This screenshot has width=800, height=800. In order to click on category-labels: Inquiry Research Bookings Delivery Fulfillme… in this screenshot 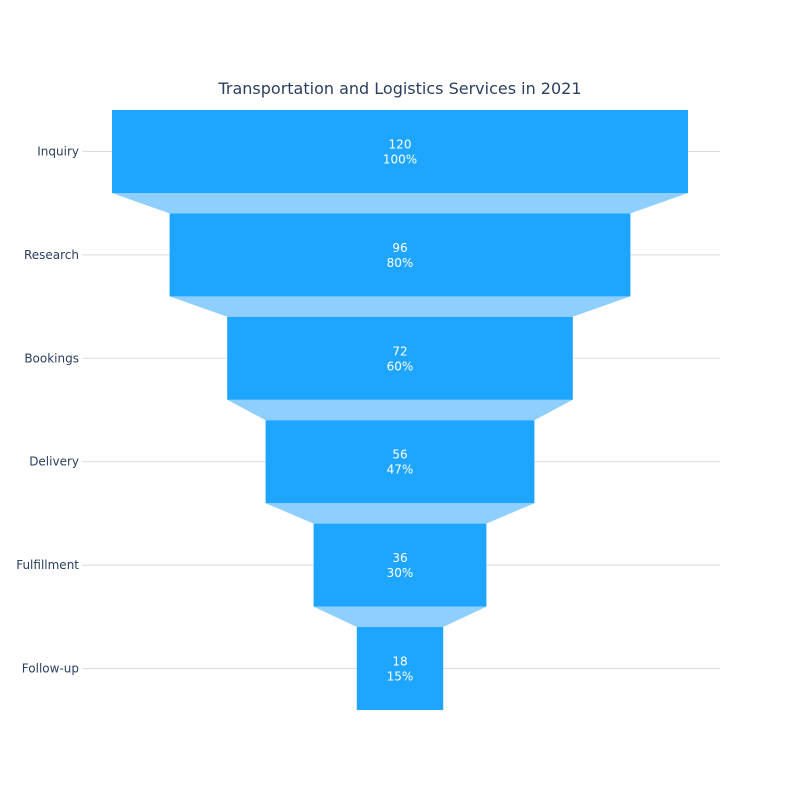, I will do `click(47, 410)`.